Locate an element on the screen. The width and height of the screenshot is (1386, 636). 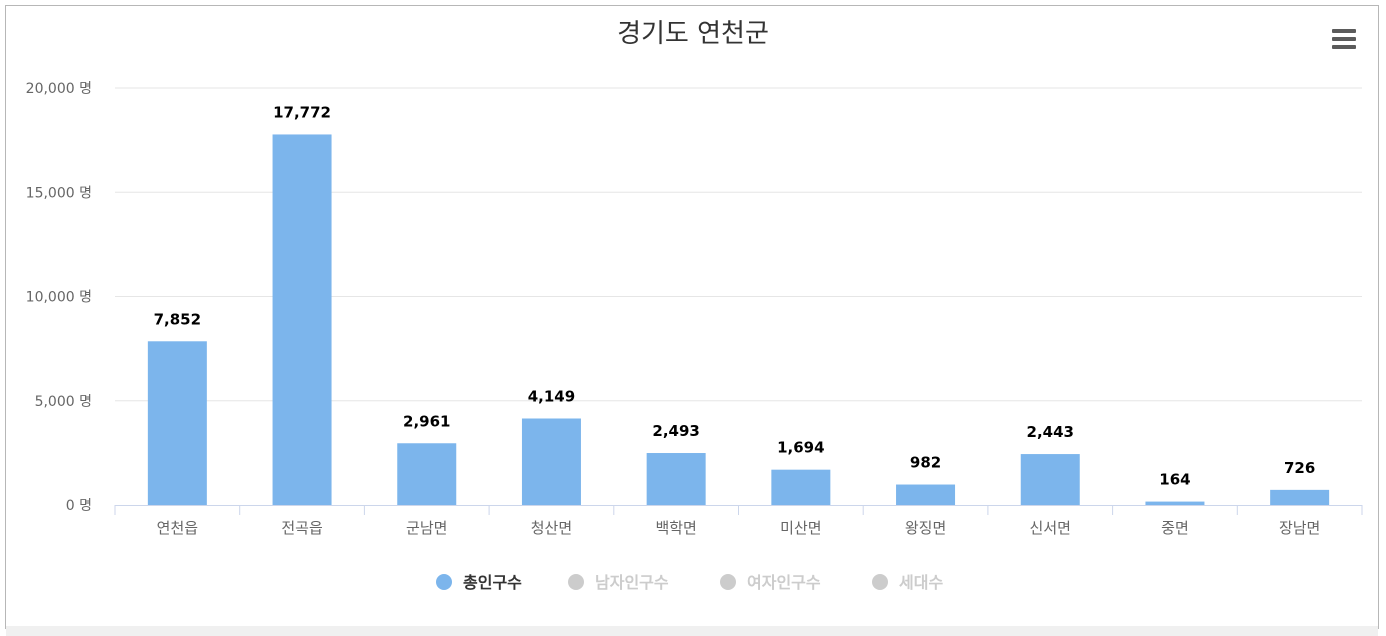
legend-item: 총인구수 is located at coordinates (479, 582).